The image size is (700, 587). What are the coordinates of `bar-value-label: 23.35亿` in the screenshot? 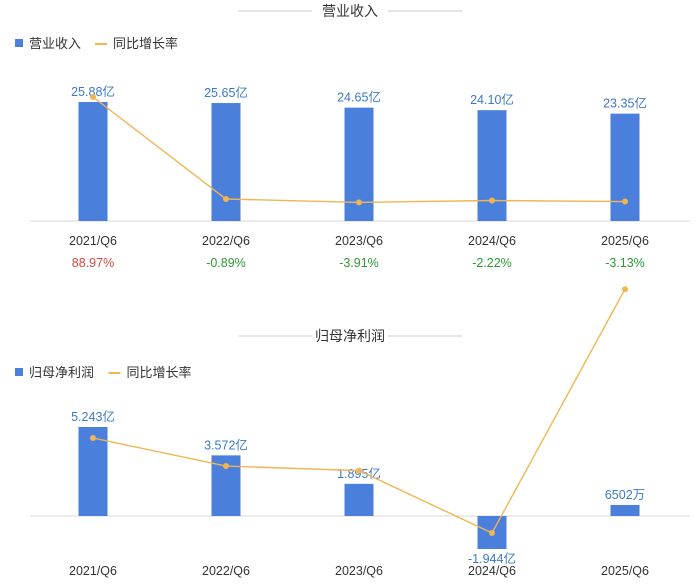 It's located at (625, 103).